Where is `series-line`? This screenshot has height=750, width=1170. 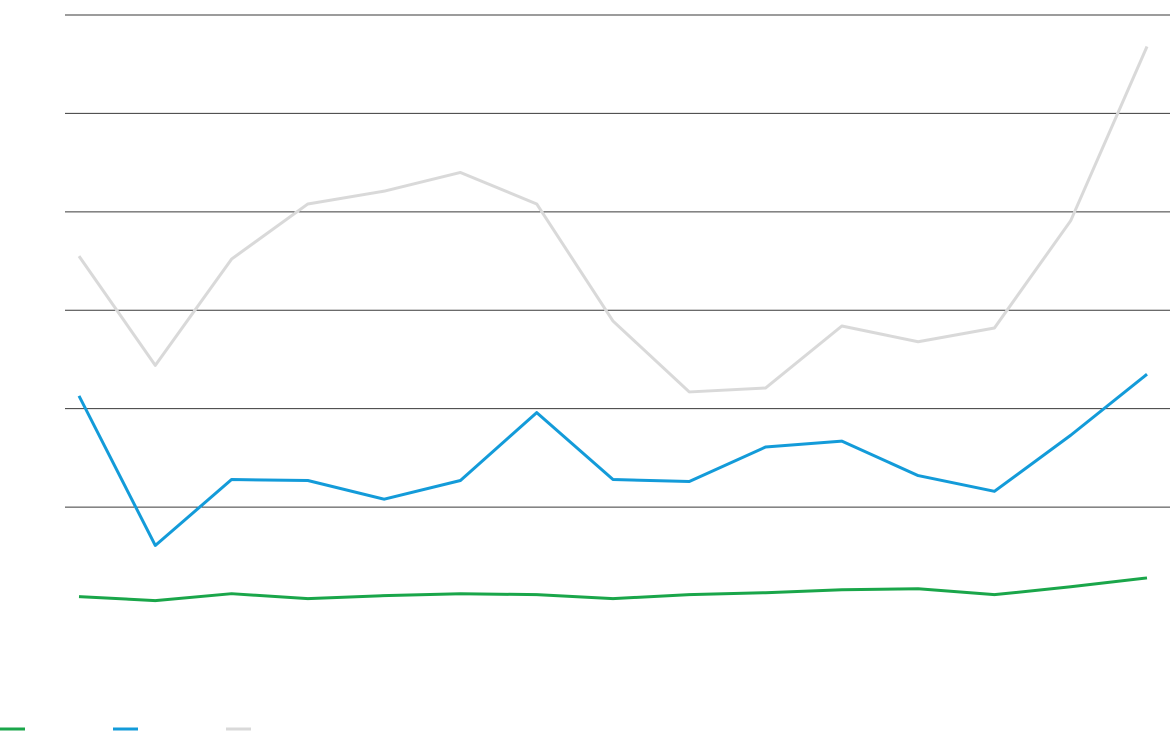
series-line is located at coordinates (613, 589).